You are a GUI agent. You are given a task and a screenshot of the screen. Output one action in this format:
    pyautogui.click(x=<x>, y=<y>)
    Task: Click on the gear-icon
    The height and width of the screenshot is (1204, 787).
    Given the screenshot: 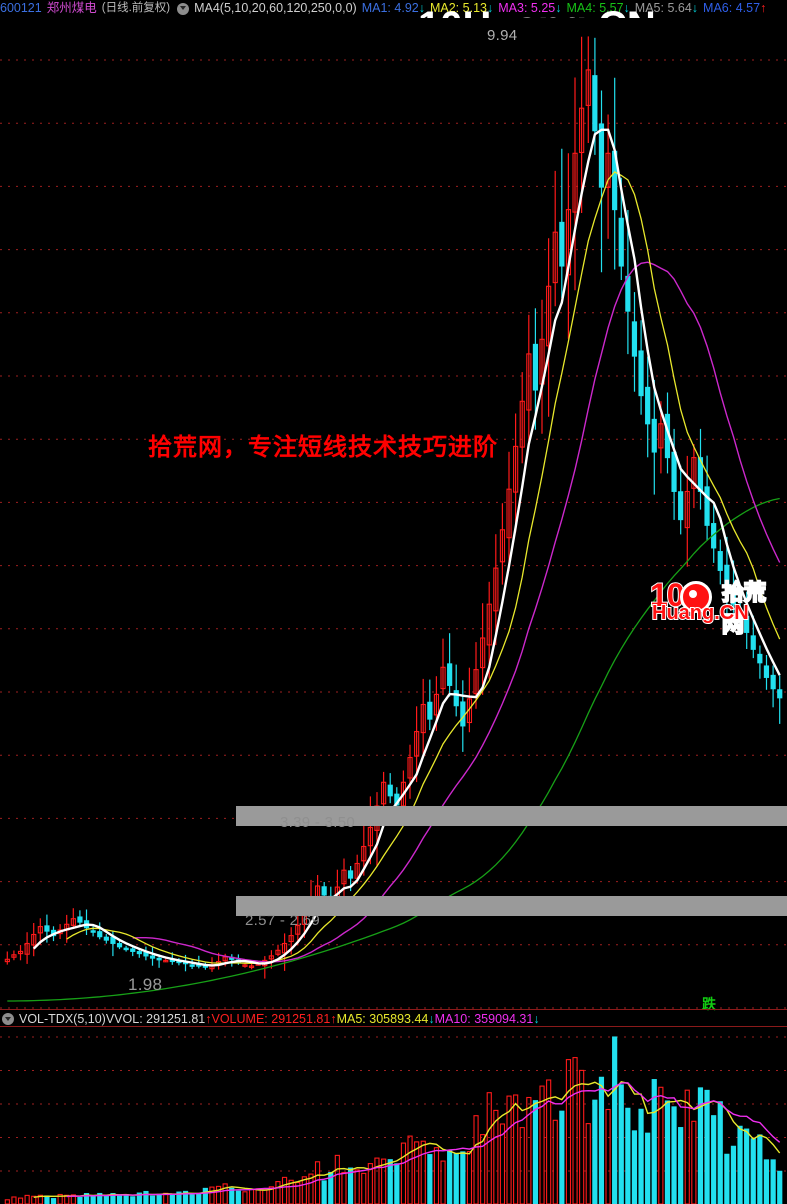 What is the action you would take?
    pyautogui.click(x=696, y=597)
    